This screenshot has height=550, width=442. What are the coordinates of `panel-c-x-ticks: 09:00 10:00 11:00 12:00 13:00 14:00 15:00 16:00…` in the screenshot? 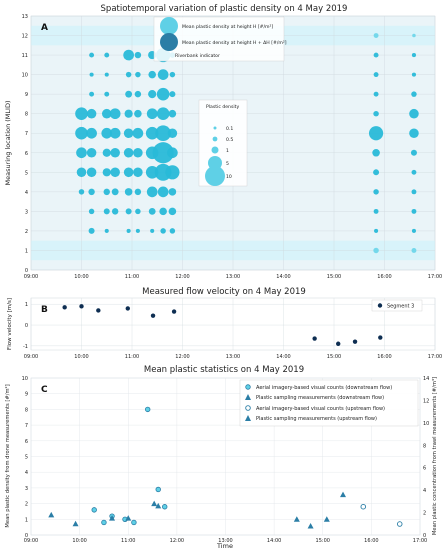 It's located at (225, 541).